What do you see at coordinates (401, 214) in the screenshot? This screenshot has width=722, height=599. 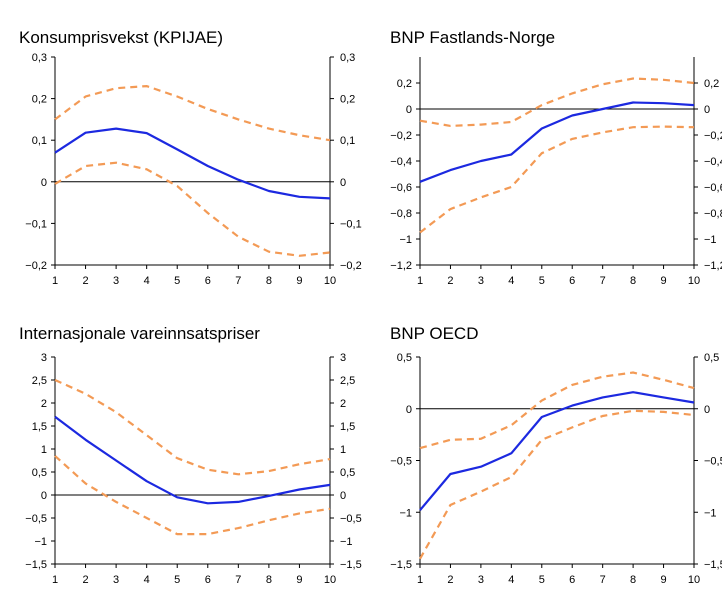 I see `y-tick-label-left: −0,8` at bounding box center [401, 214].